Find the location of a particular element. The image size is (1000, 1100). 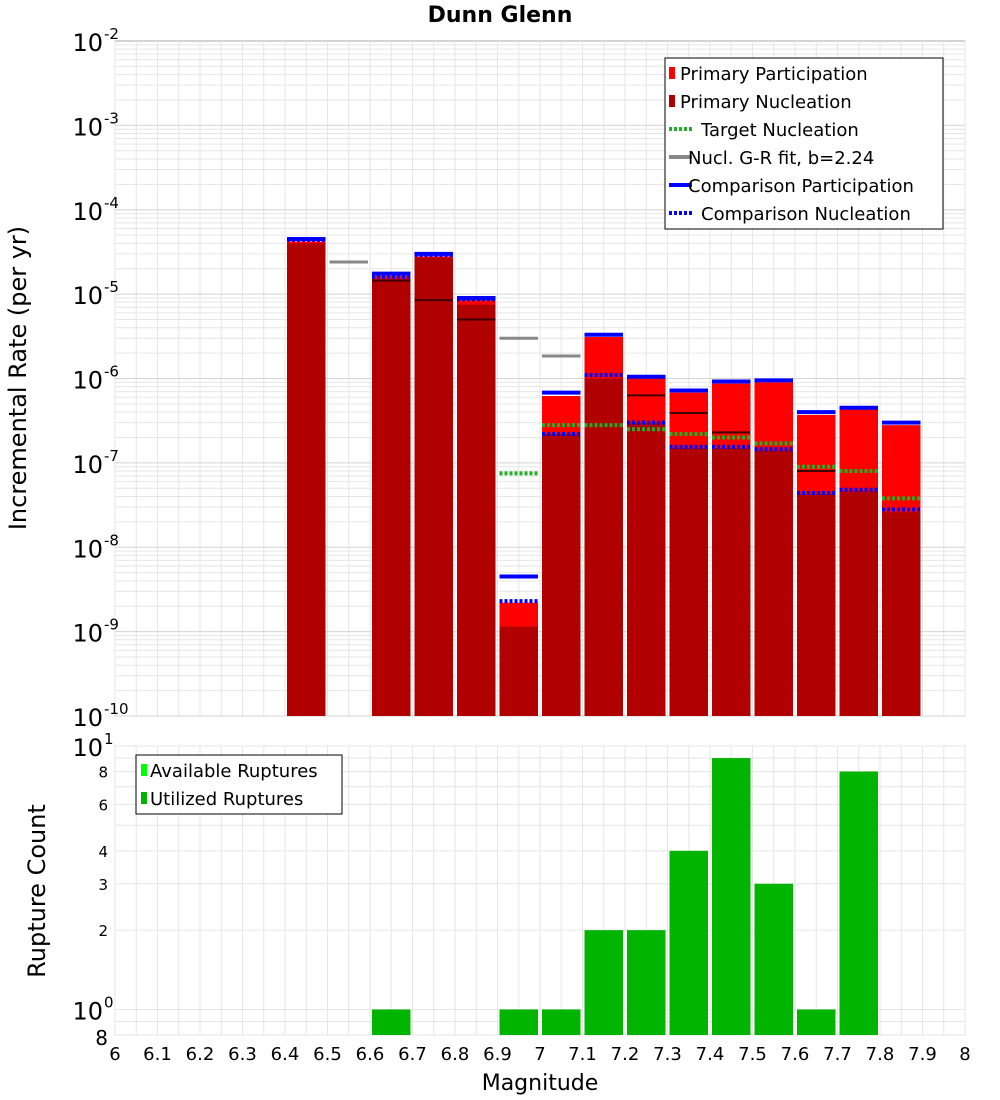

x-tick-label: 7.4 is located at coordinates (710, 1054).